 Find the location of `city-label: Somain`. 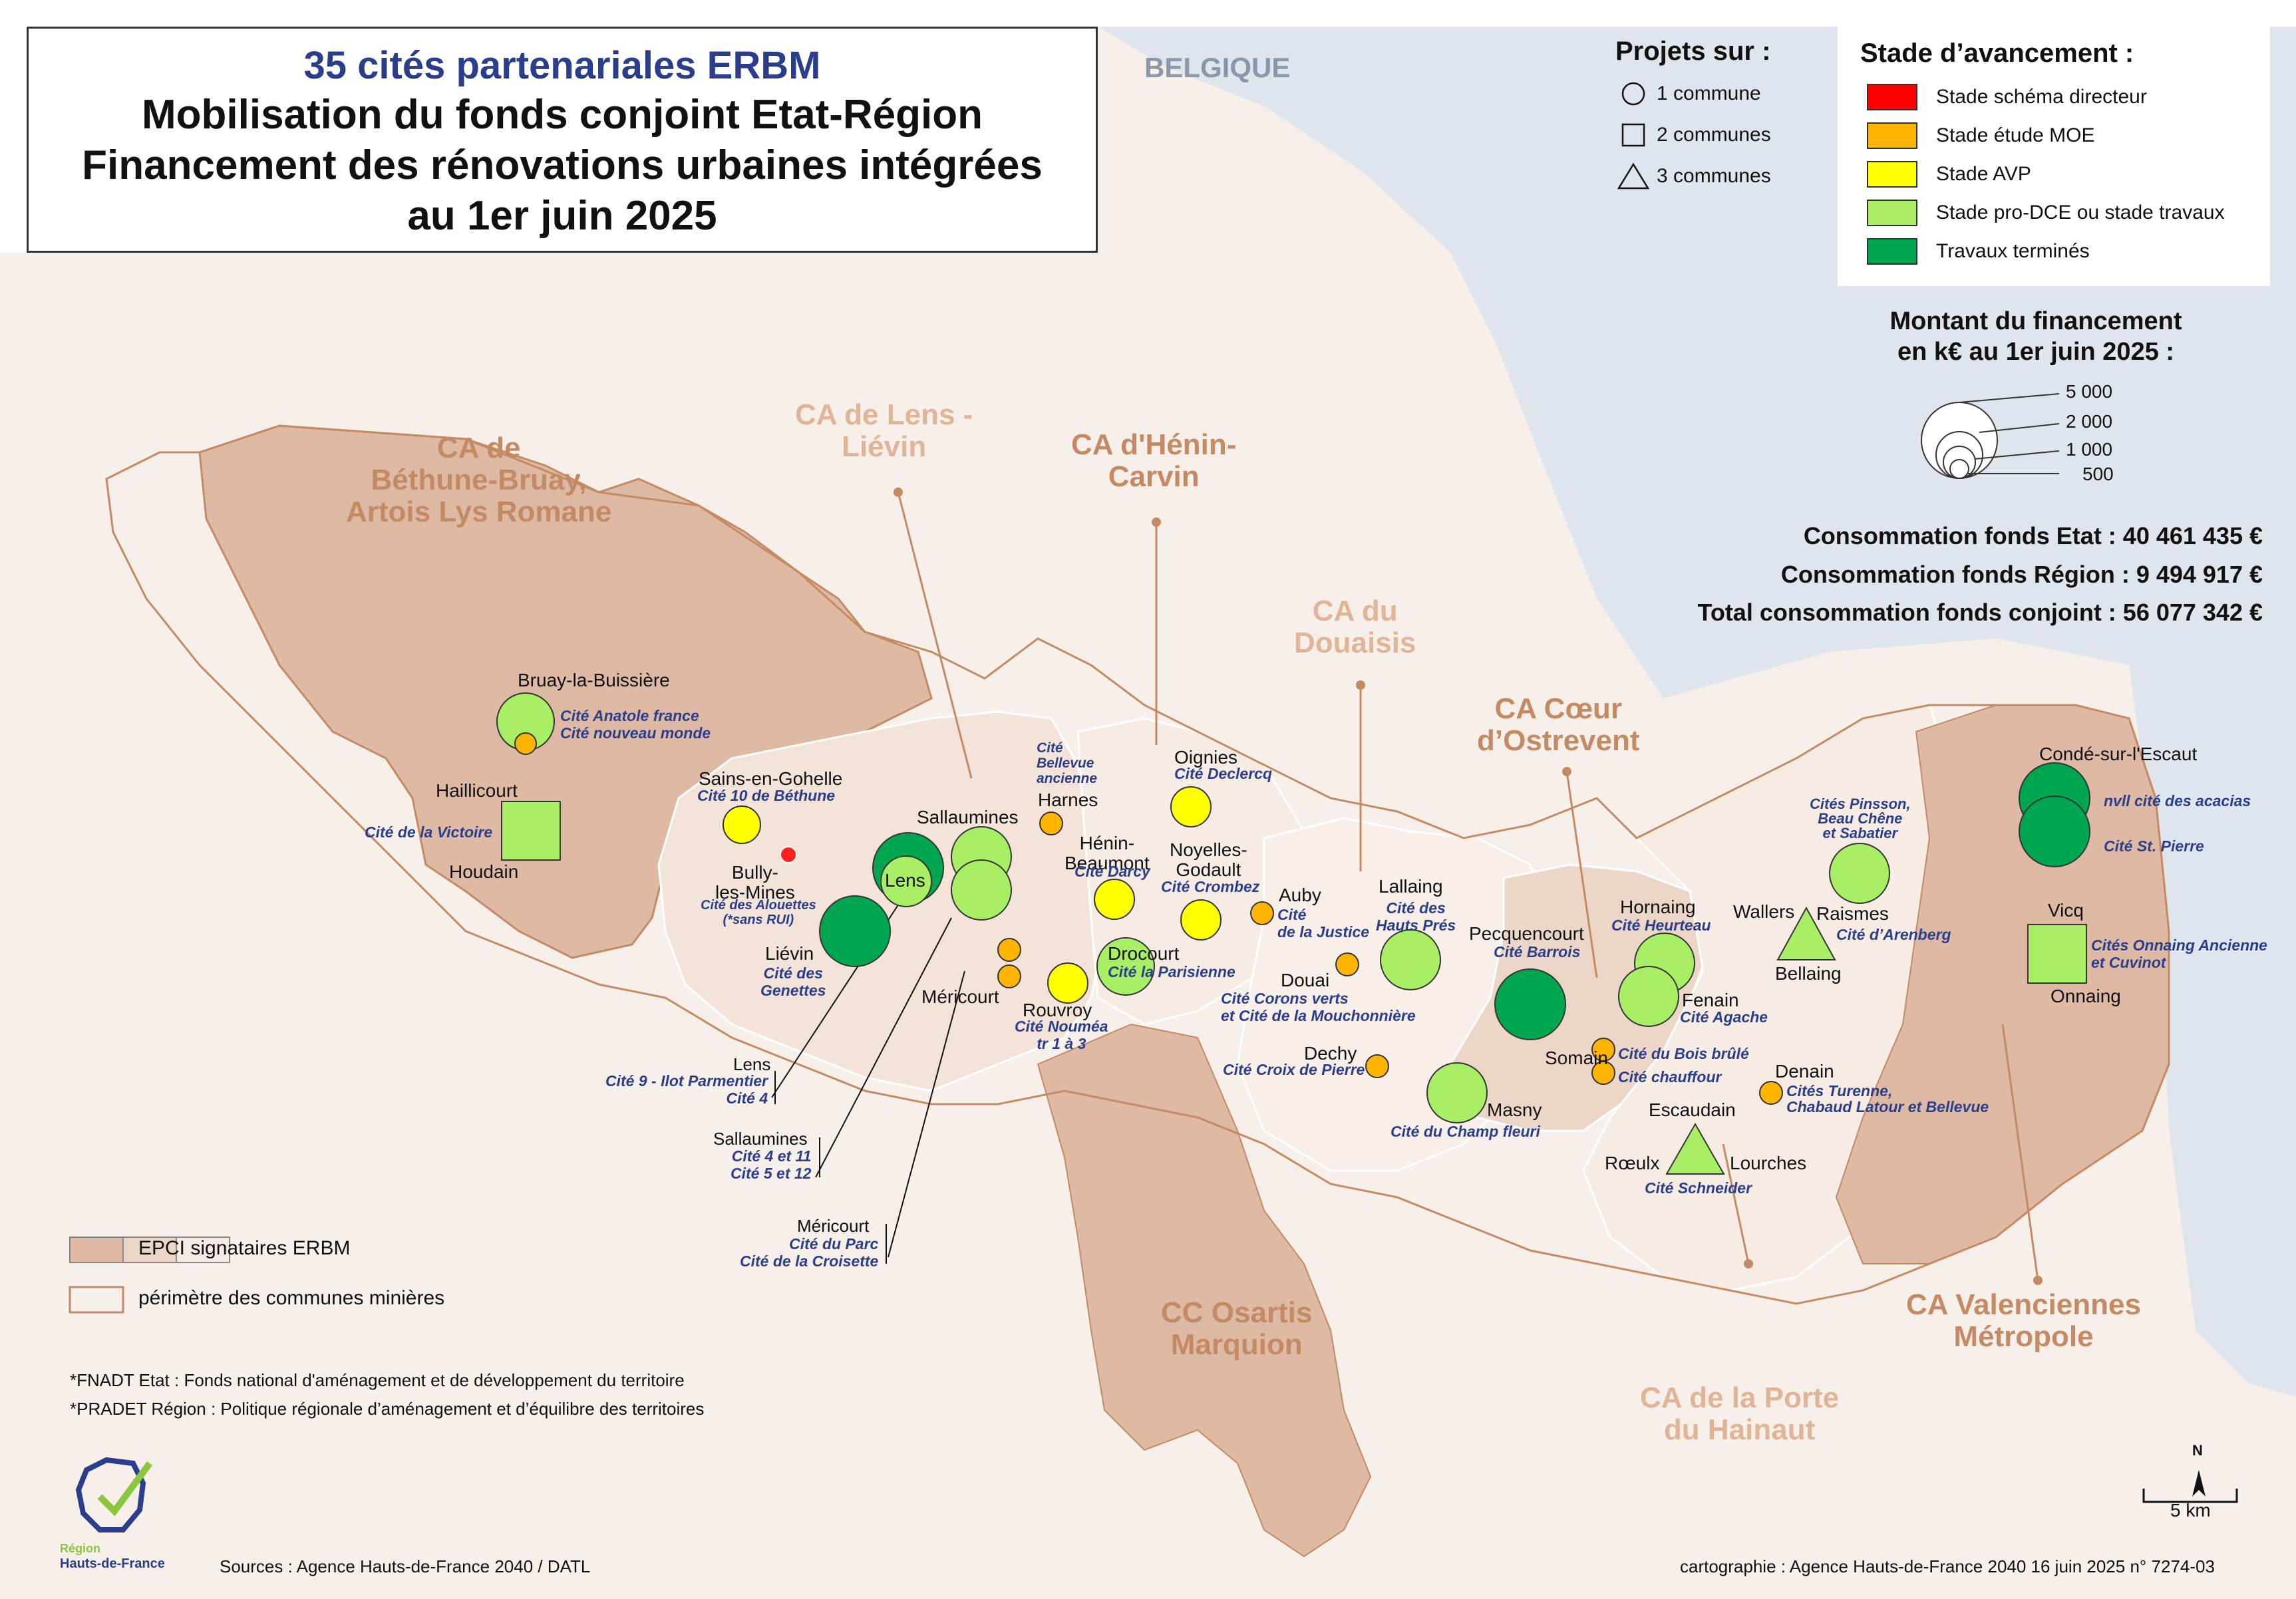

city-label: Somain is located at coordinates (1576, 1058).